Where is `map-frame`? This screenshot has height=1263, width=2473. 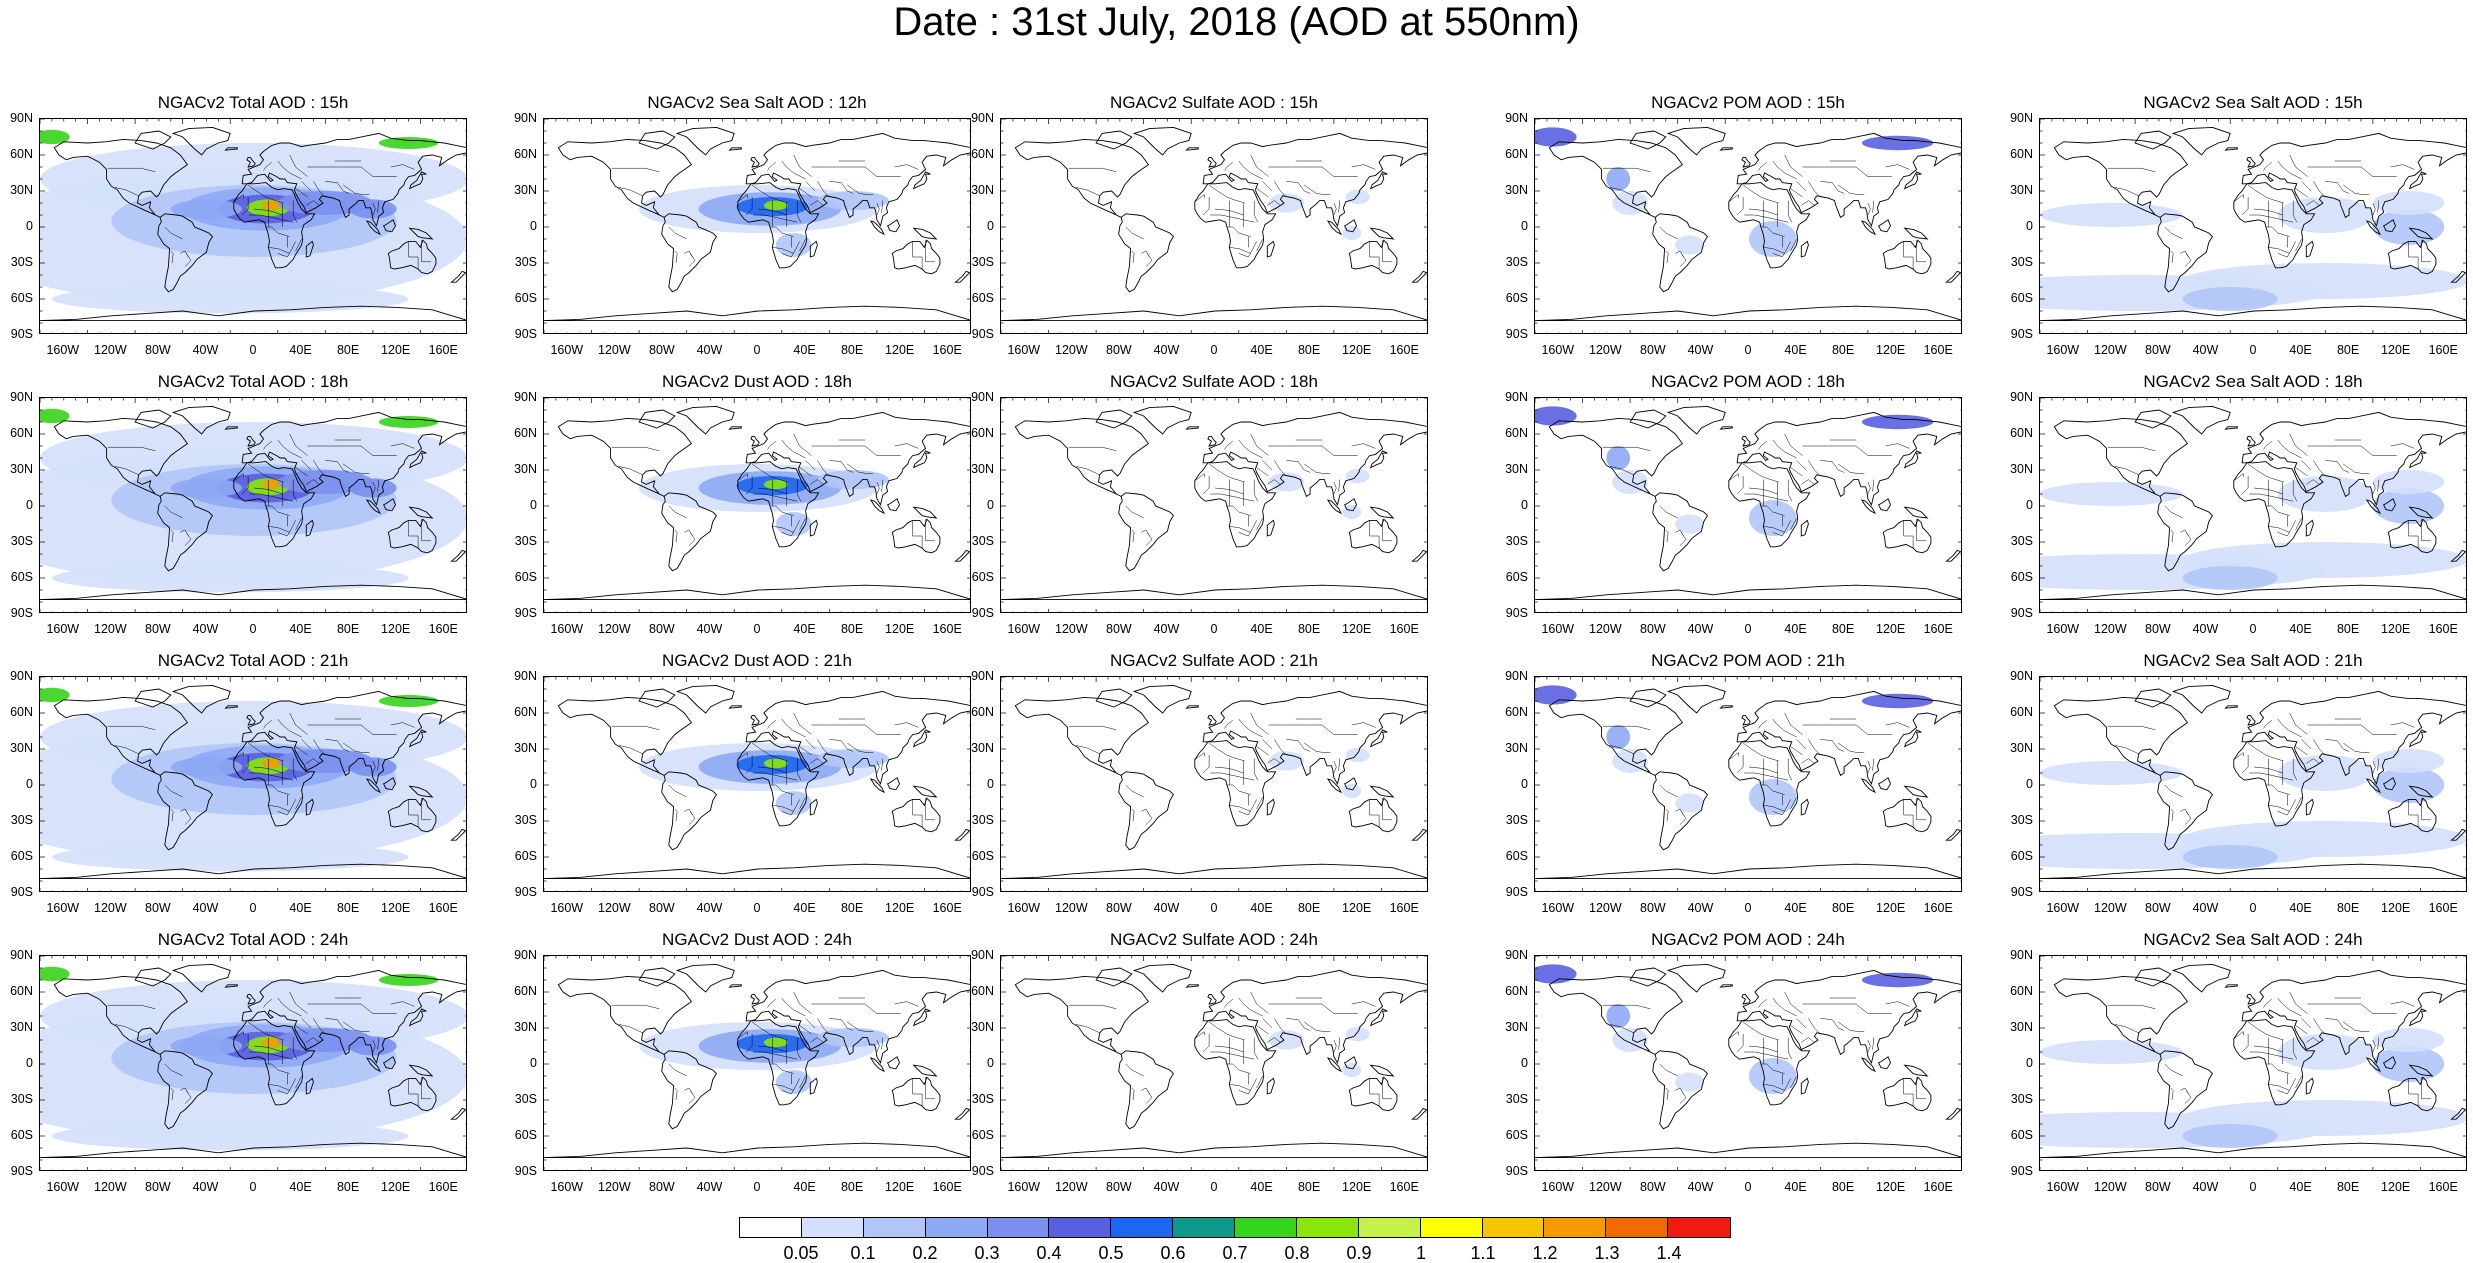
map-frame is located at coordinates (253, 505).